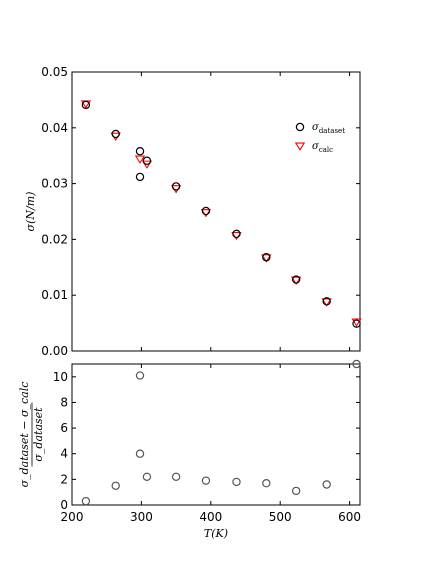 Image resolution: width=432 pixels, height=576 pixels. What do you see at coordinates (64, 454) in the screenshot?
I see `bottom-ytick-label: 4` at bounding box center [64, 454].